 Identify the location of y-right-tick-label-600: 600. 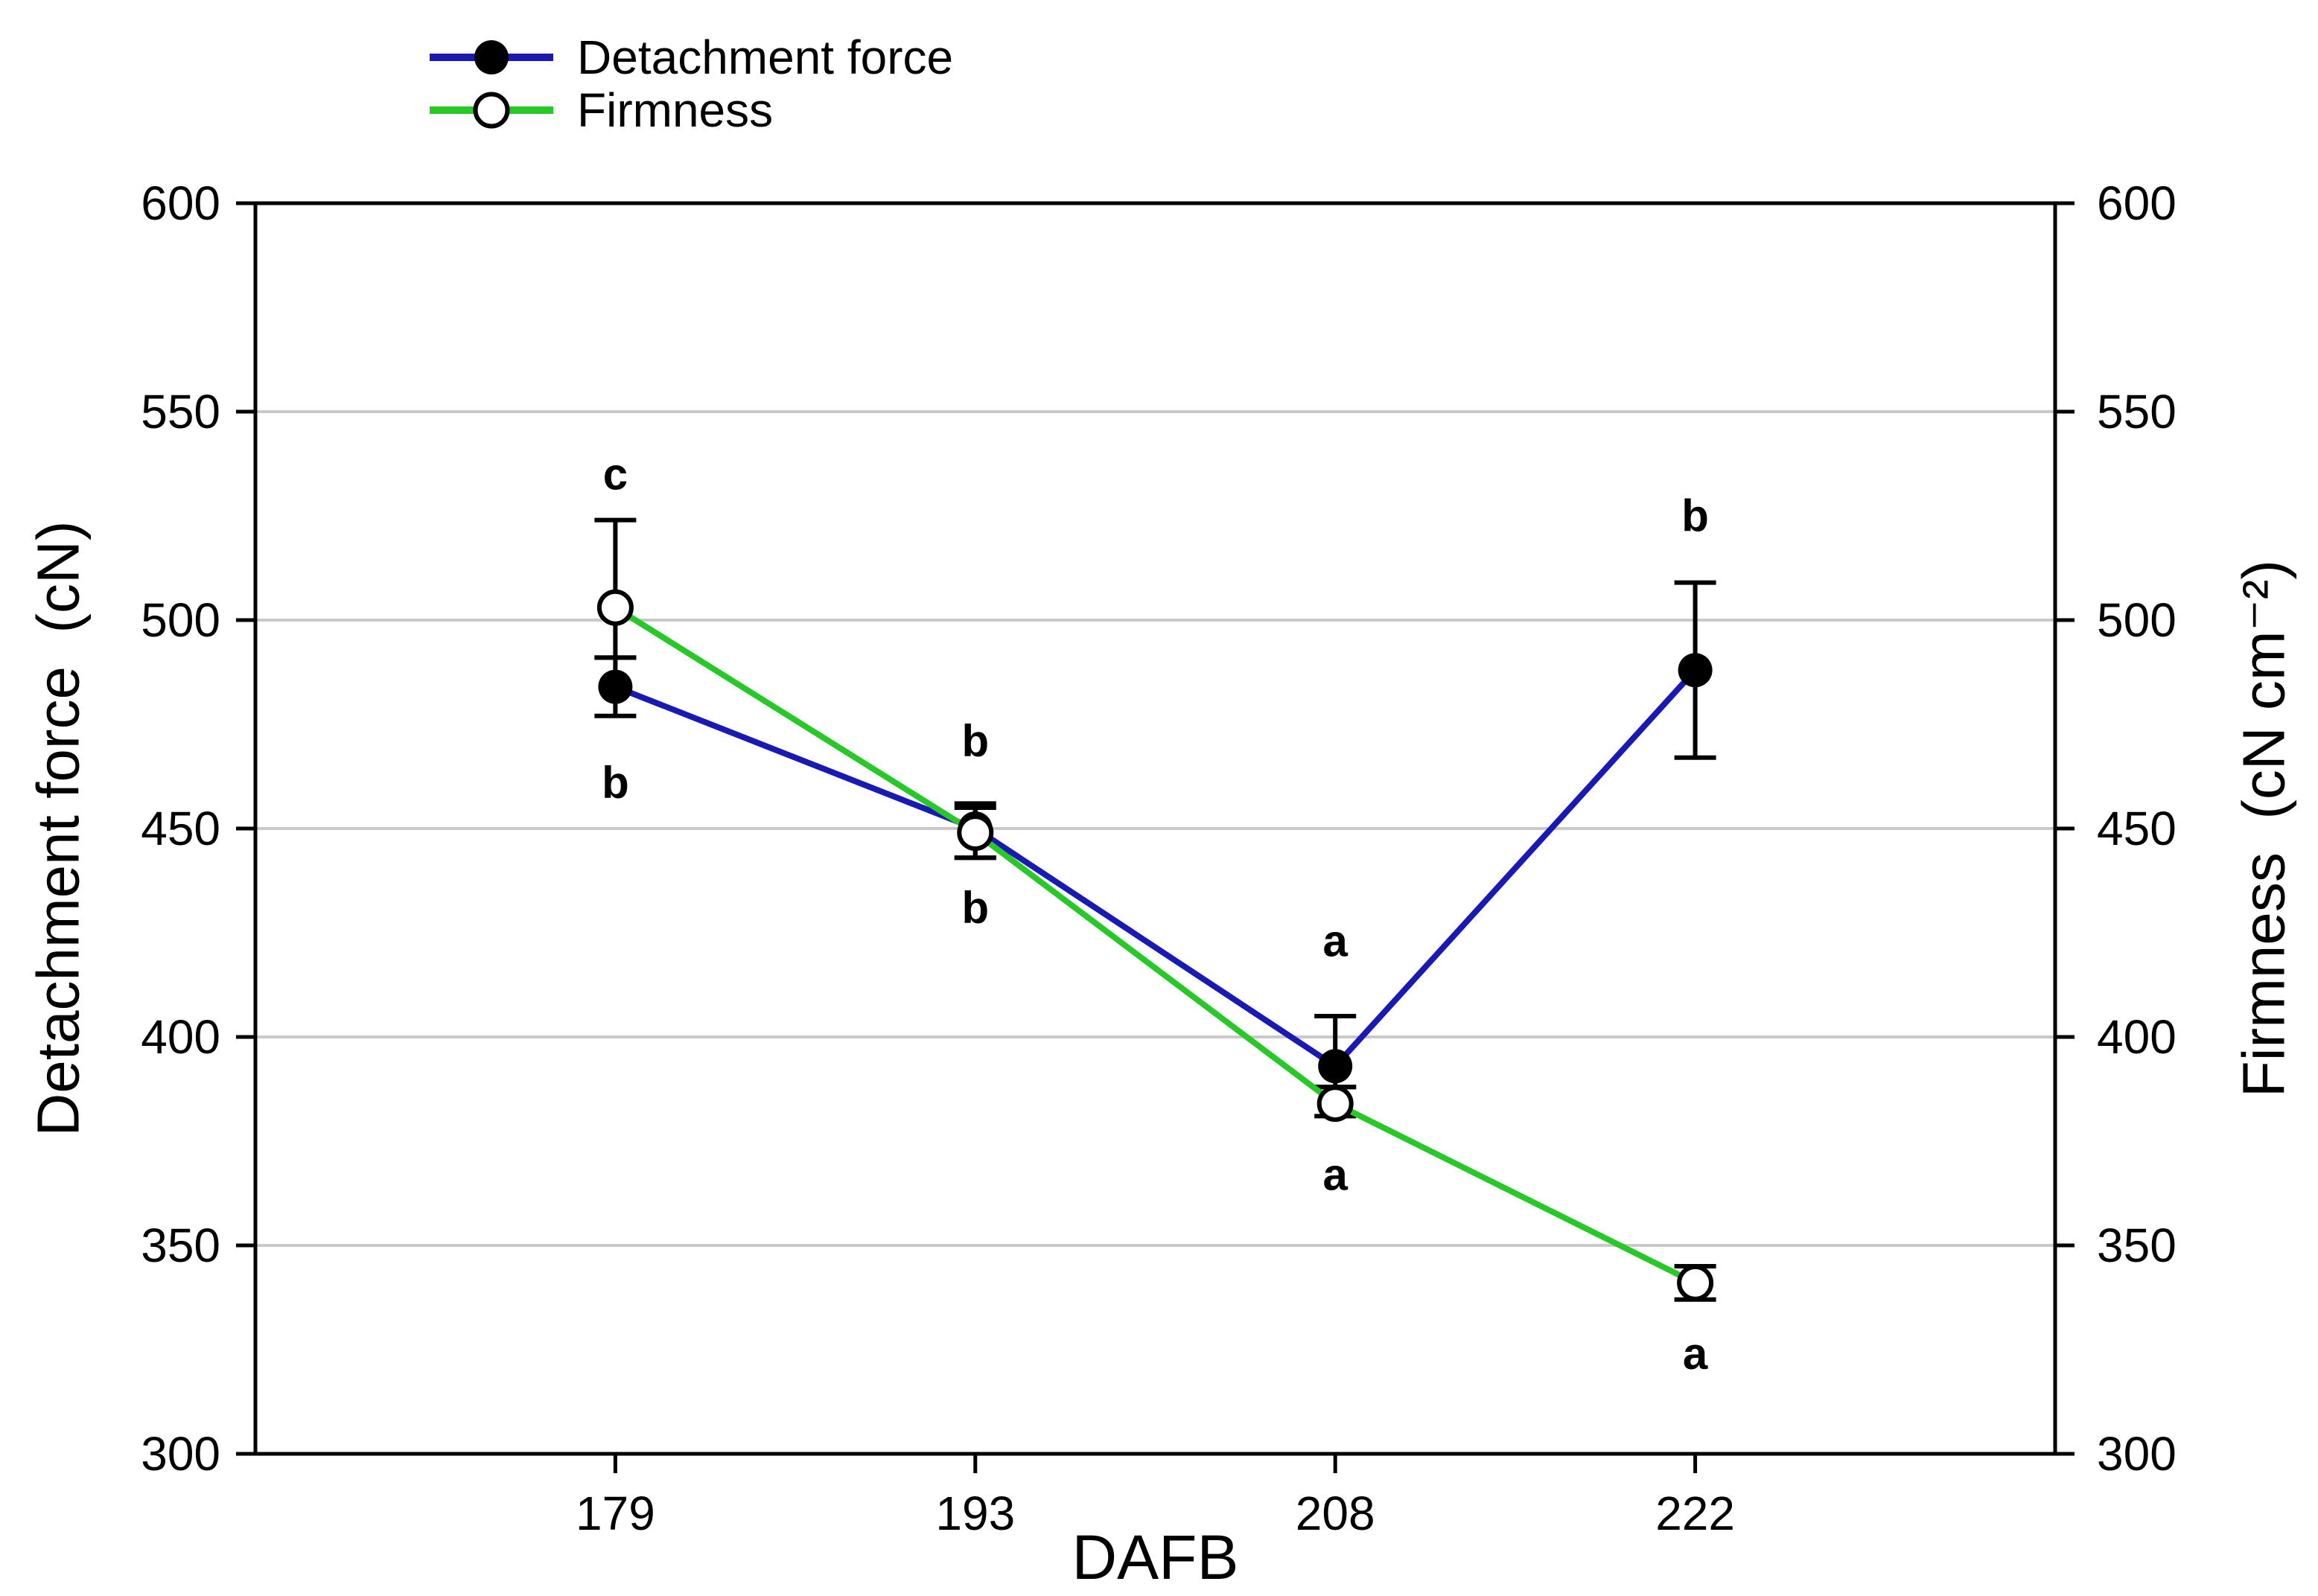
(2137, 203).